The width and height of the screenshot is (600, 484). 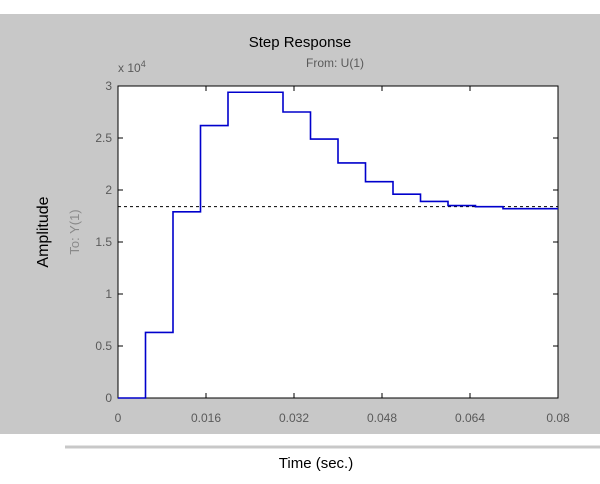 I want to click on y-tick-label: 1, so click(x=108, y=294).